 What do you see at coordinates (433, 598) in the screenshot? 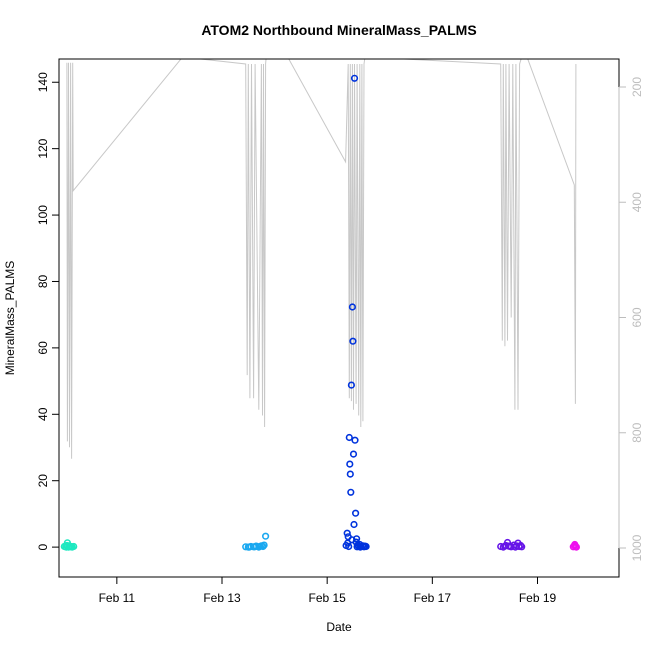
I see `x-tick-label: Feb 17` at bounding box center [433, 598].